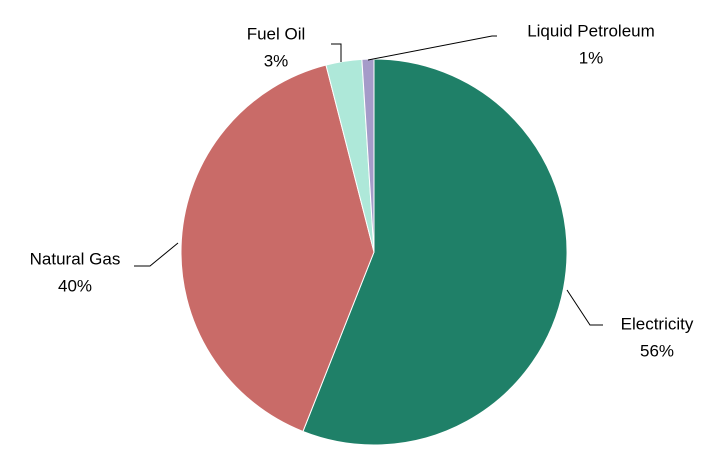  What do you see at coordinates (276, 33) in the screenshot?
I see `slice-label: Fuel Oil` at bounding box center [276, 33].